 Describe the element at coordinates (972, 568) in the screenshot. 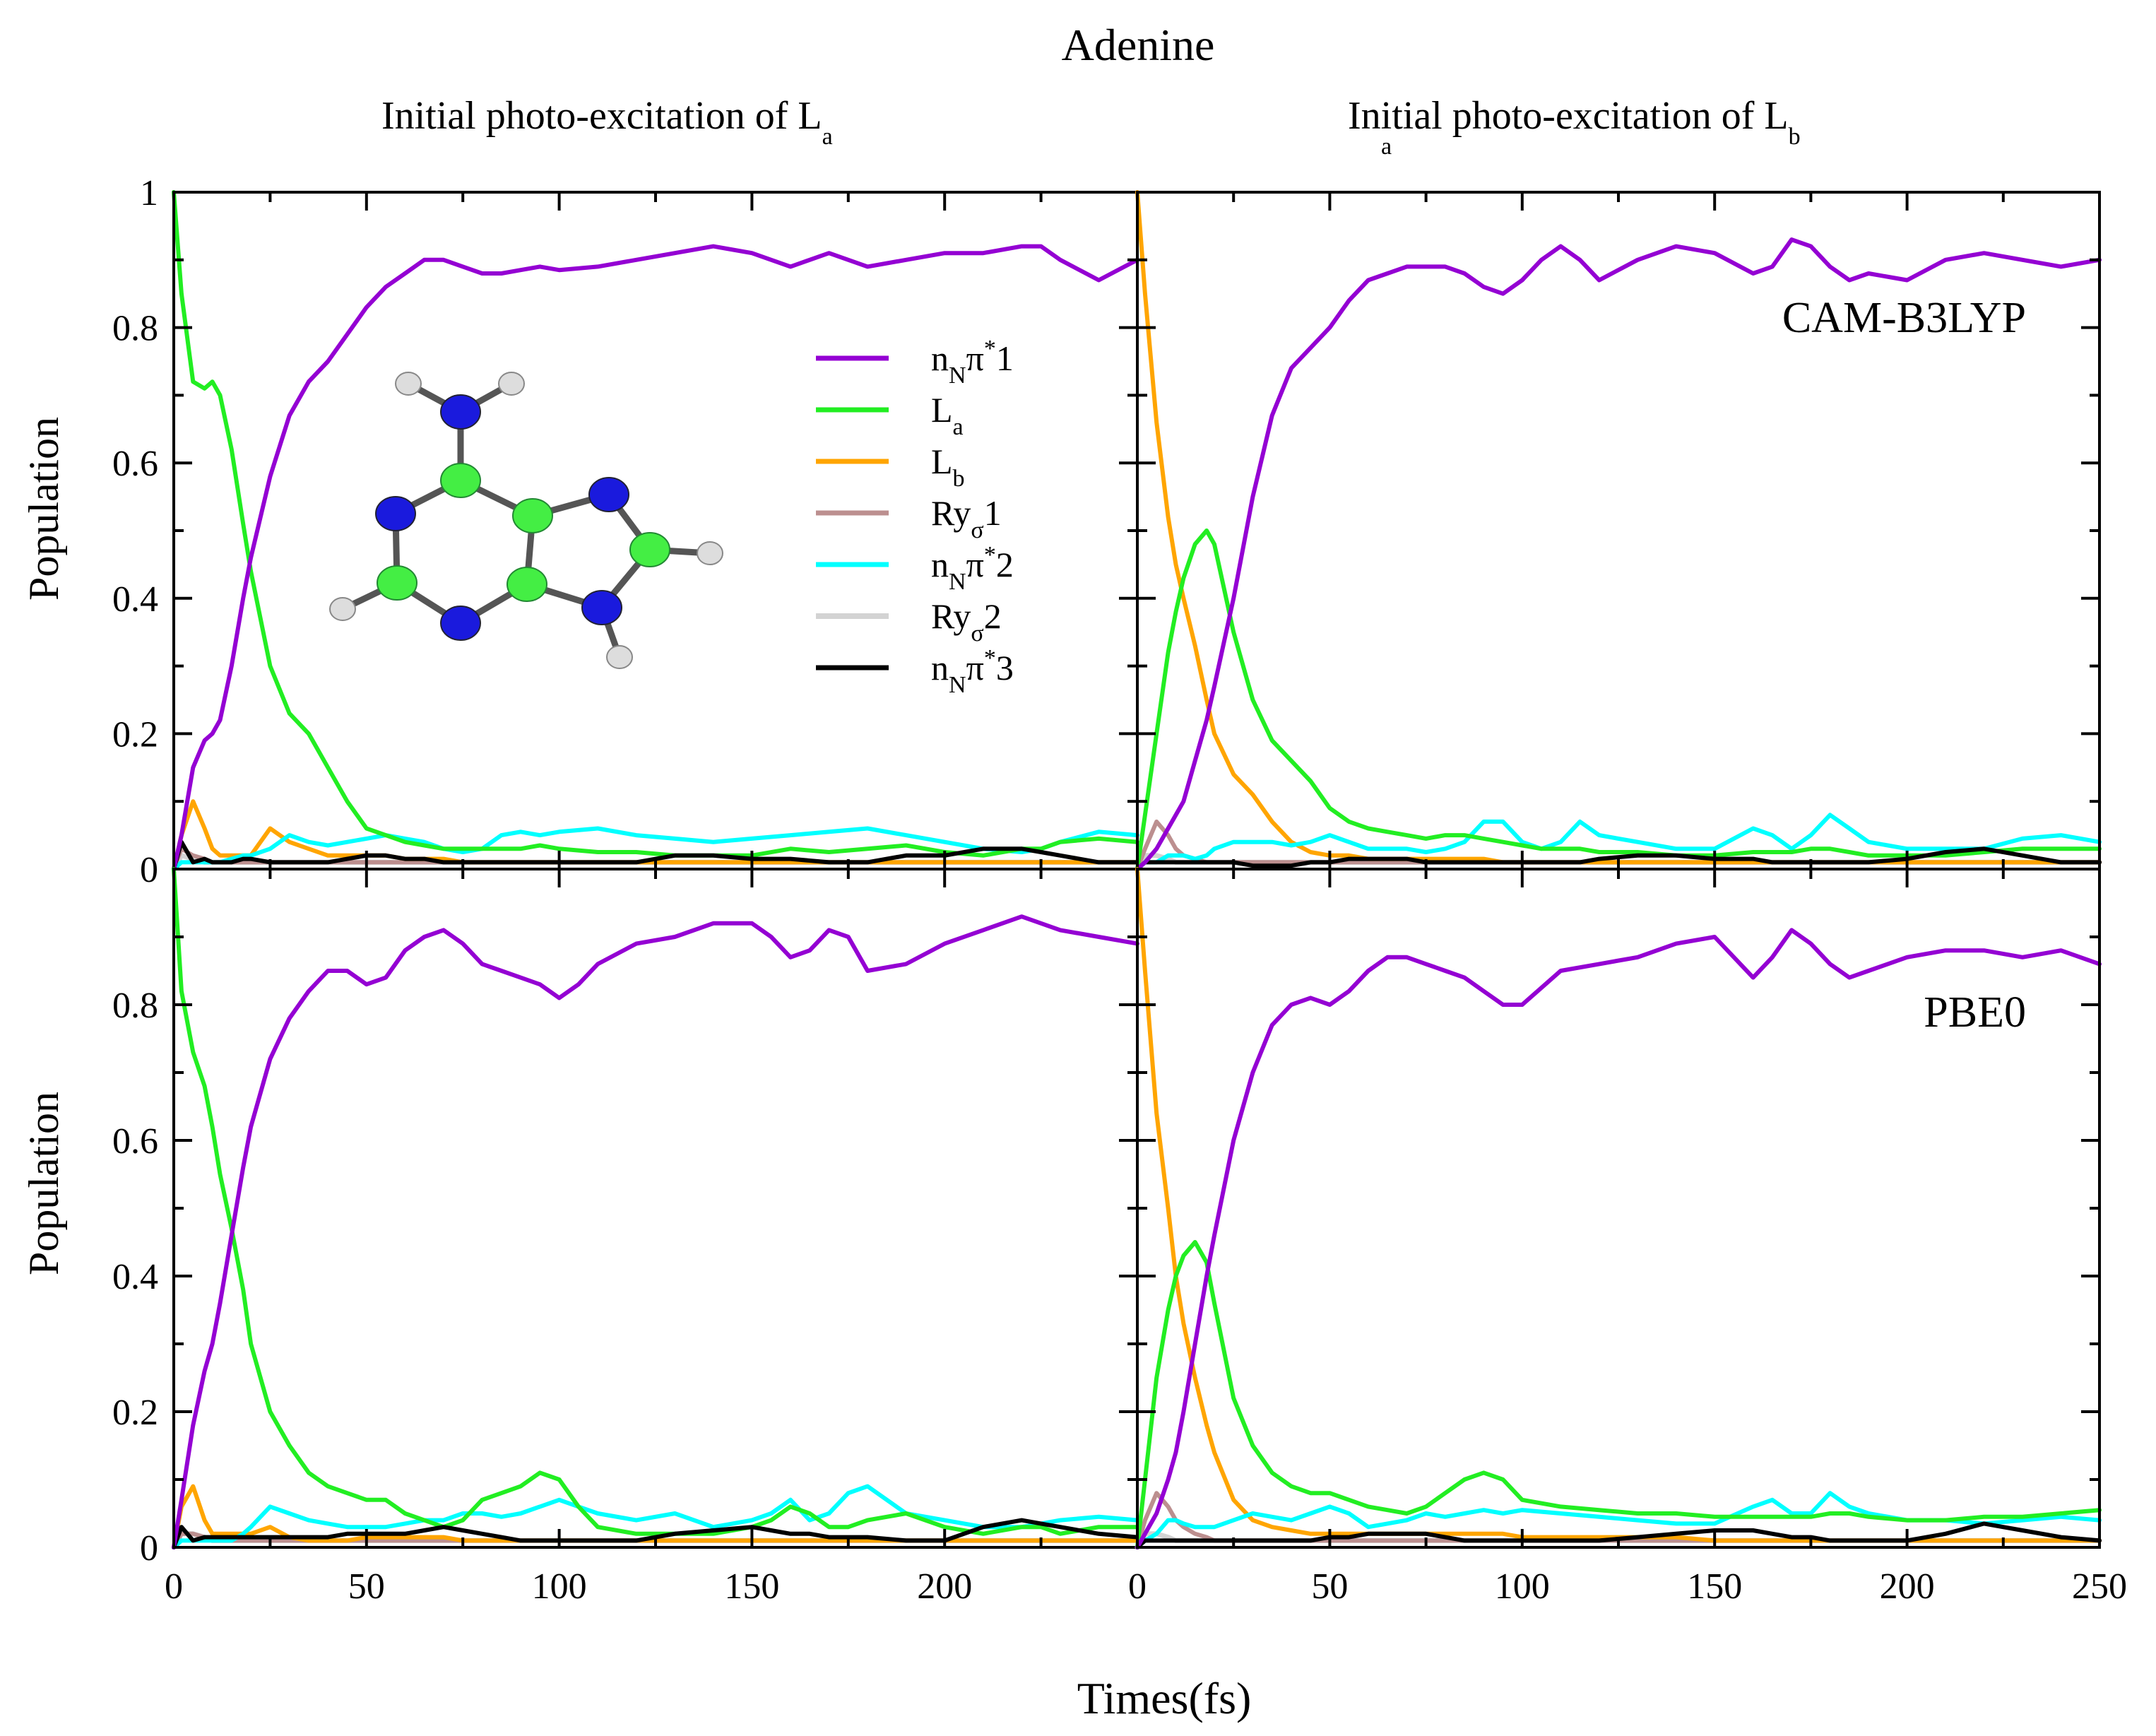

I see `legend-label: nNπ*2` at that location.